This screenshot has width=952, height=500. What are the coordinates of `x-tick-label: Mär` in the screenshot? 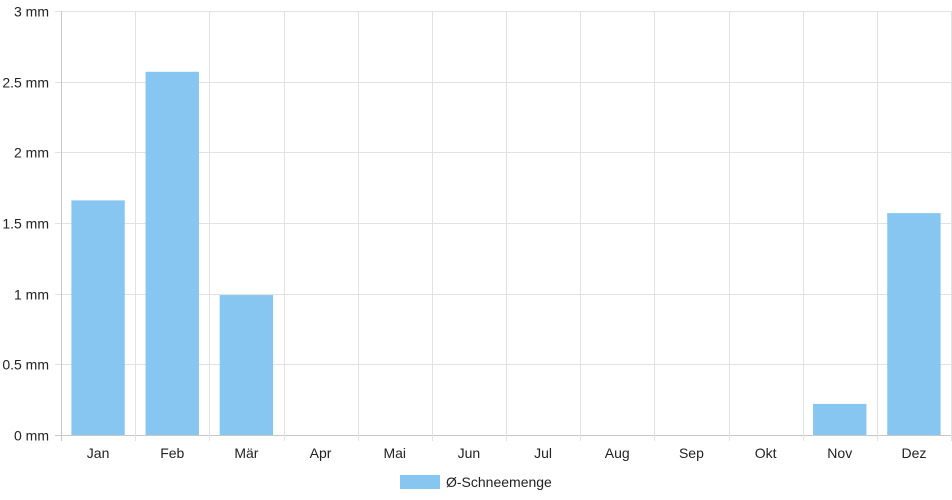 It's located at (246, 453).